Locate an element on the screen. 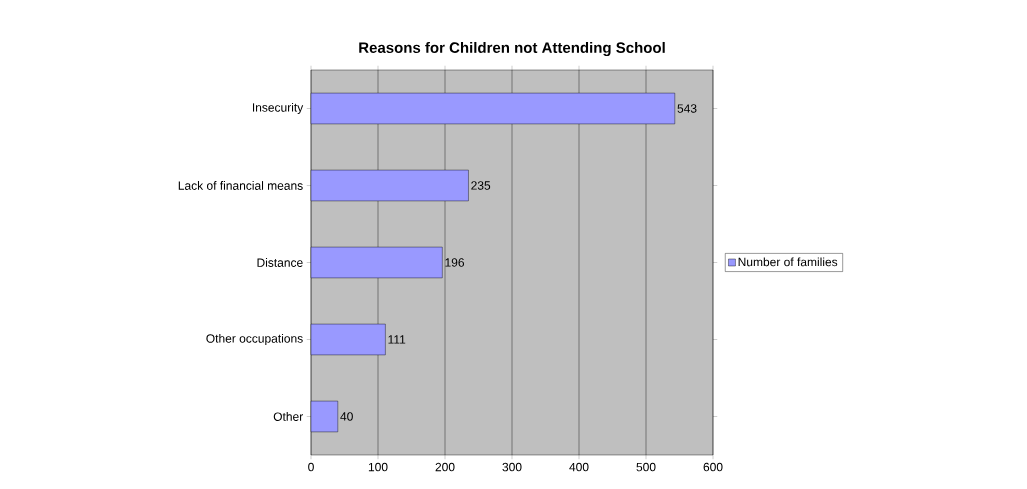 The image size is (1027, 489). chart-title: Reasons for Children not Attending School is located at coordinates (512, 49).